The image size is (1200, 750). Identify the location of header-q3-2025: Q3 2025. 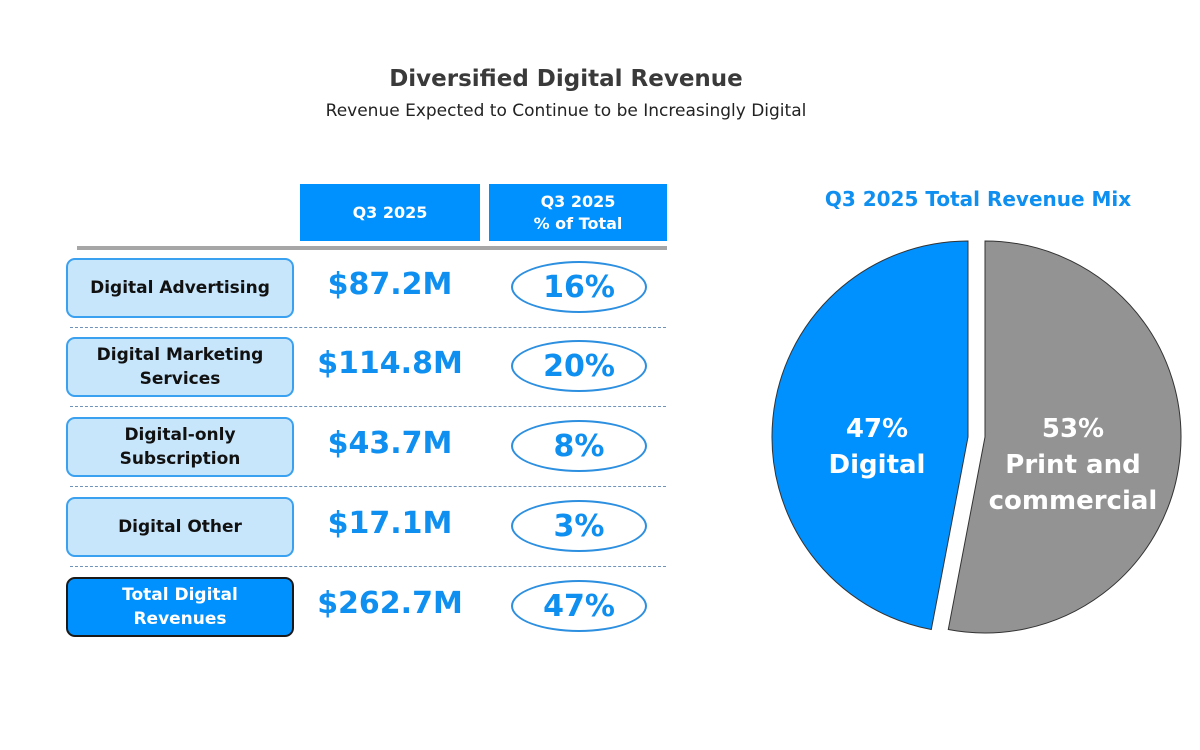
(390, 212).